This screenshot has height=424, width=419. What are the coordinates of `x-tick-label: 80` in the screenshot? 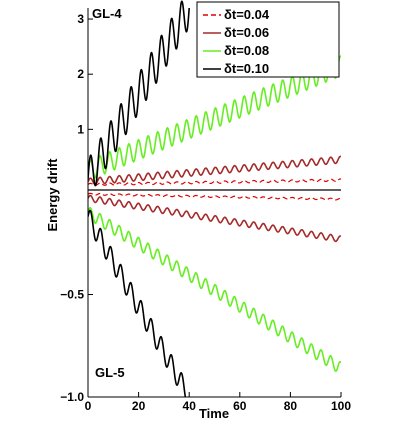 It's located at (291, 406).